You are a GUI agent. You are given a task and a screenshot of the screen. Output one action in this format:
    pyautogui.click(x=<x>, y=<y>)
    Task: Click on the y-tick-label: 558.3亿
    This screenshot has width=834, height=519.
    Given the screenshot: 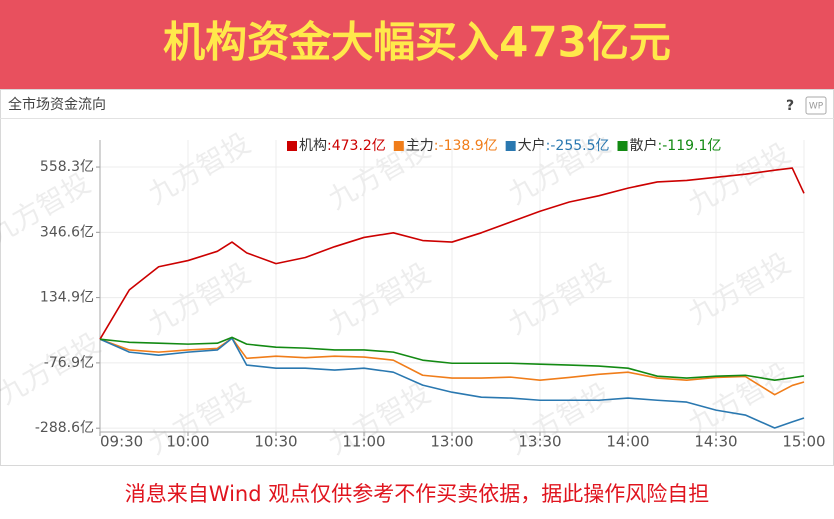 What is the action you would take?
    pyautogui.click(x=67, y=167)
    